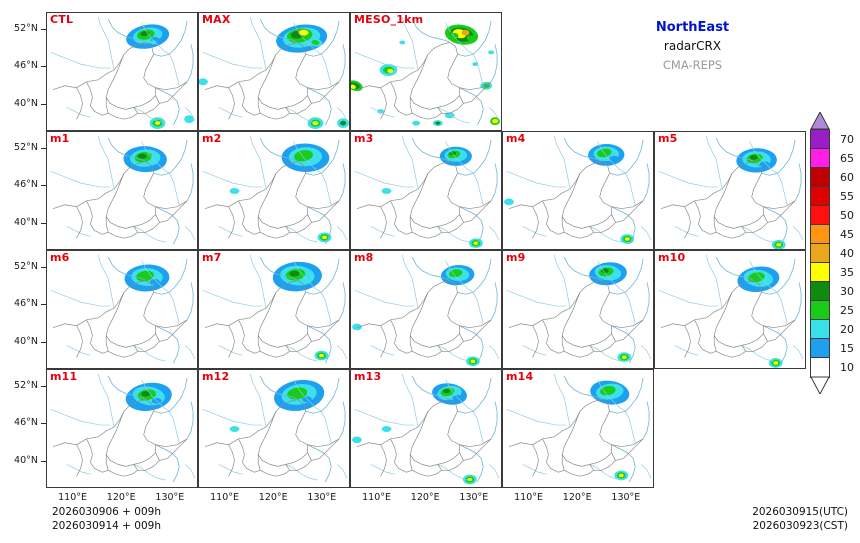  I want to click on colorbar-label: 35, so click(847, 272).